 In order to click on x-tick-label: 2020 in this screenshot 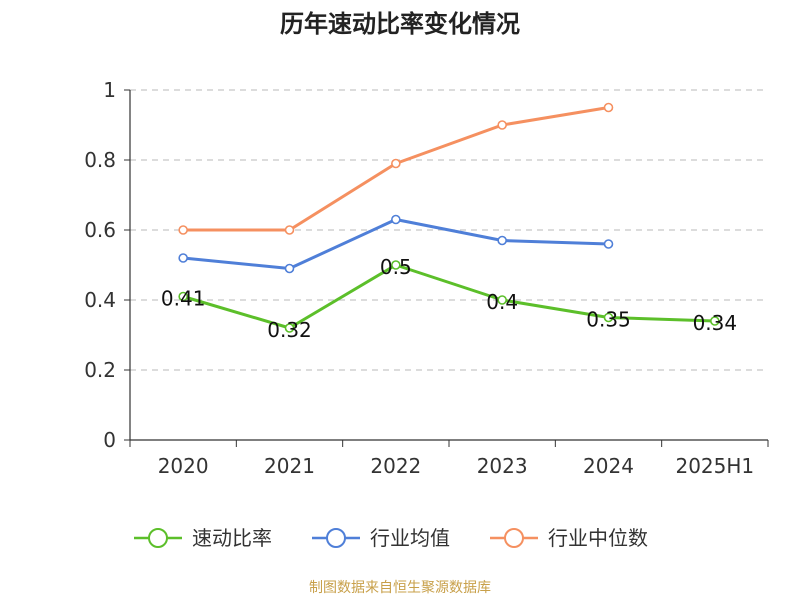, I will do `click(183, 466)`.